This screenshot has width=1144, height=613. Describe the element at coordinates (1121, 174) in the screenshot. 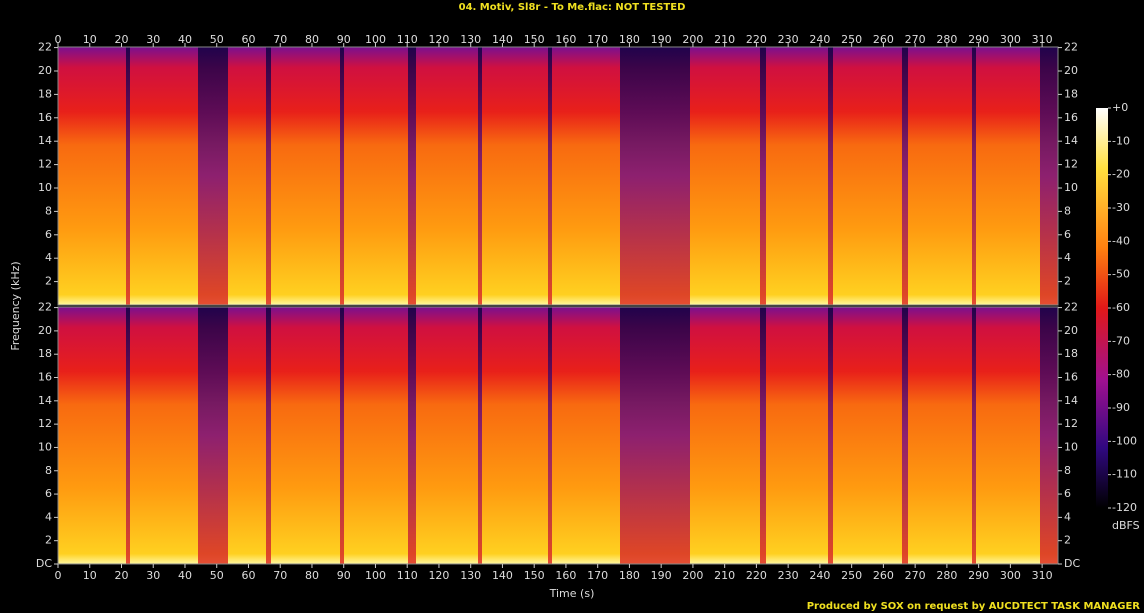

I see `colorbar-tick-label: -20` at that location.